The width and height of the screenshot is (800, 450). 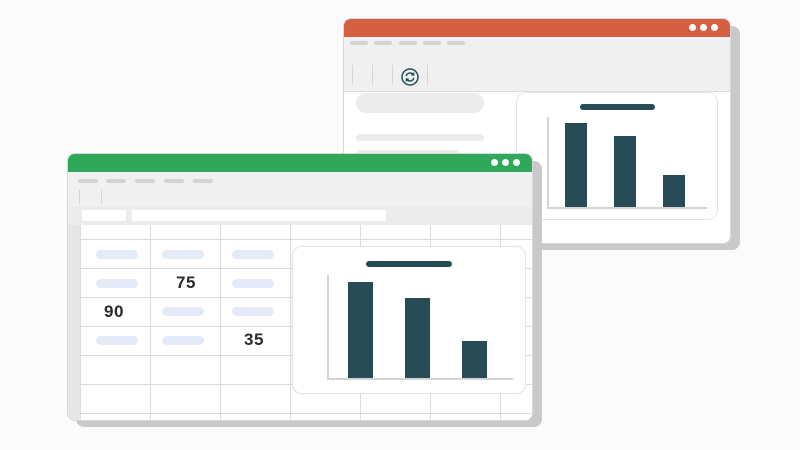 What do you see at coordinates (410, 77) in the screenshot?
I see `sync-icon` at bounding box center [410, 77].